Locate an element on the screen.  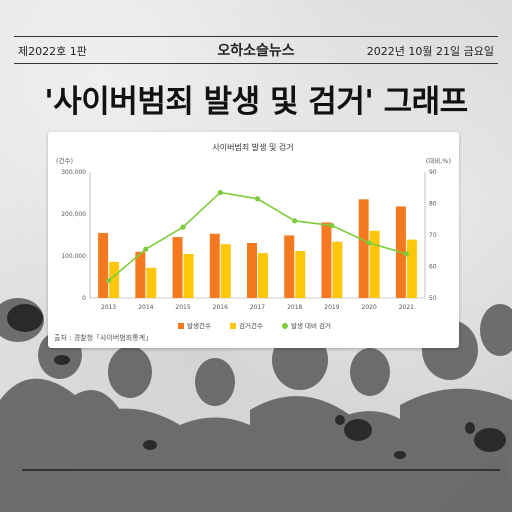
chart-title: 사이버범죄 발생 및 검거 is located at coordinates (252, 147).